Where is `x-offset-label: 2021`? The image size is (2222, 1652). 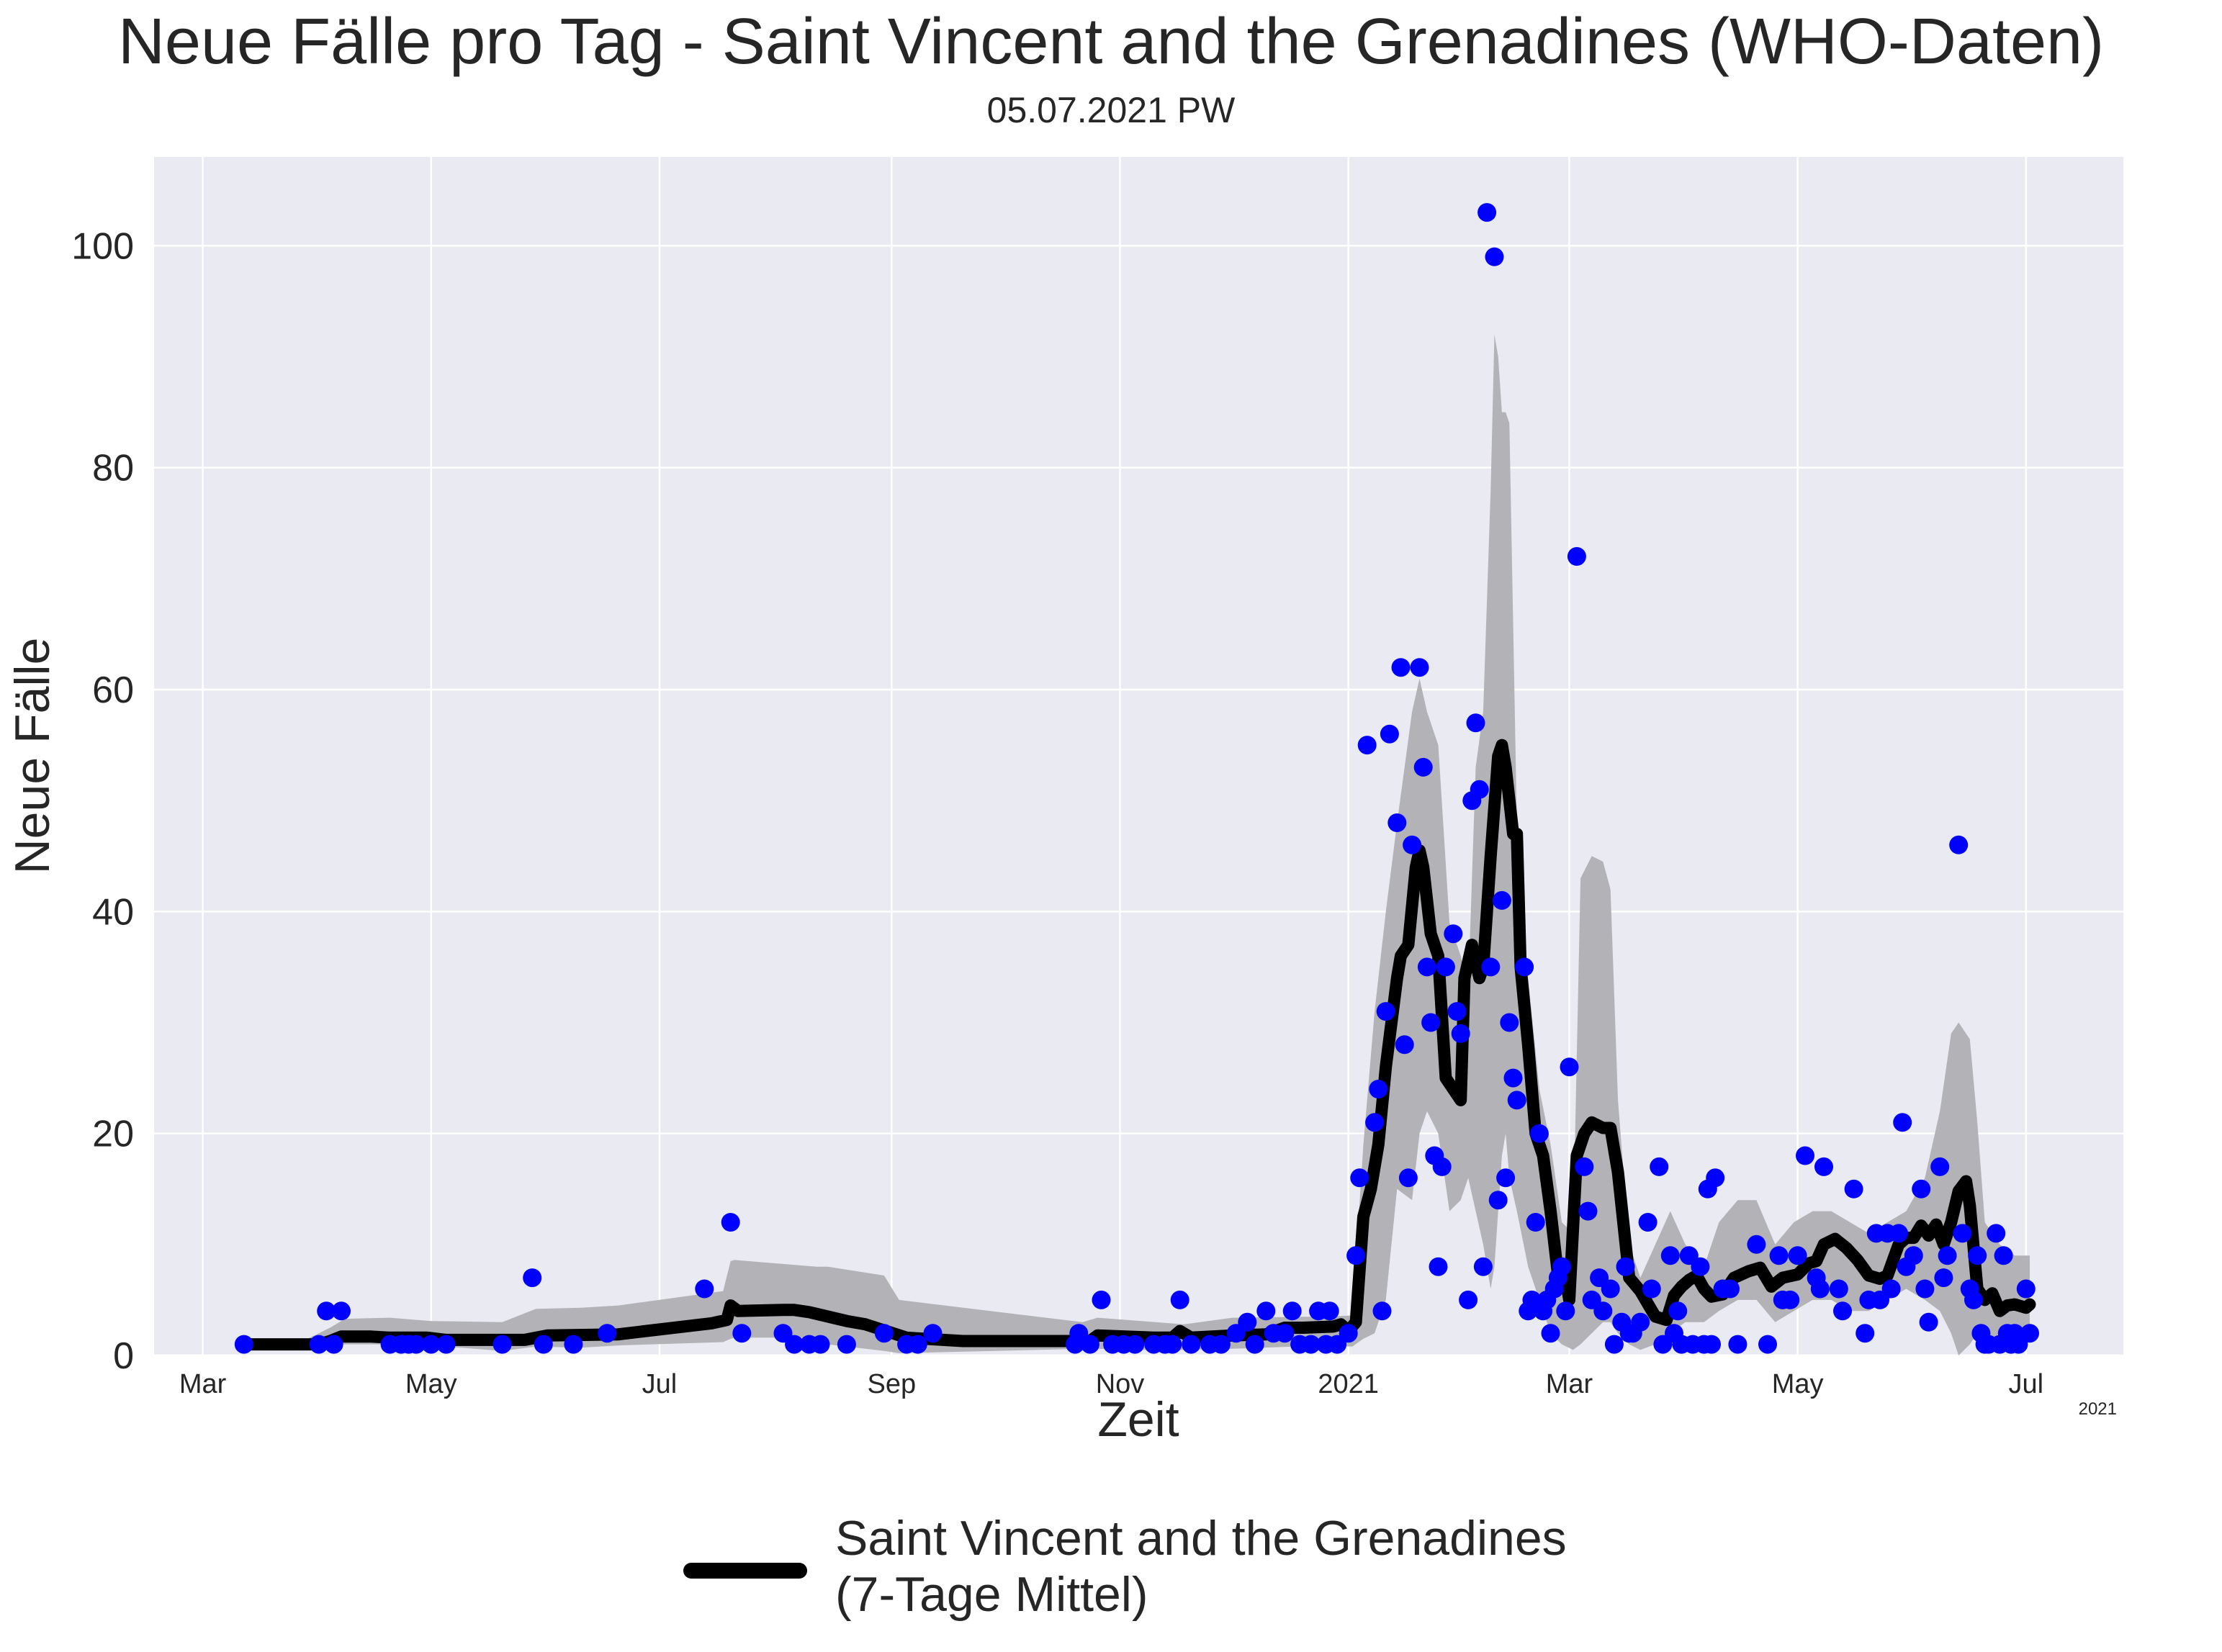 x-offset-label: 2021 is located at coordinates (2098, 1409).